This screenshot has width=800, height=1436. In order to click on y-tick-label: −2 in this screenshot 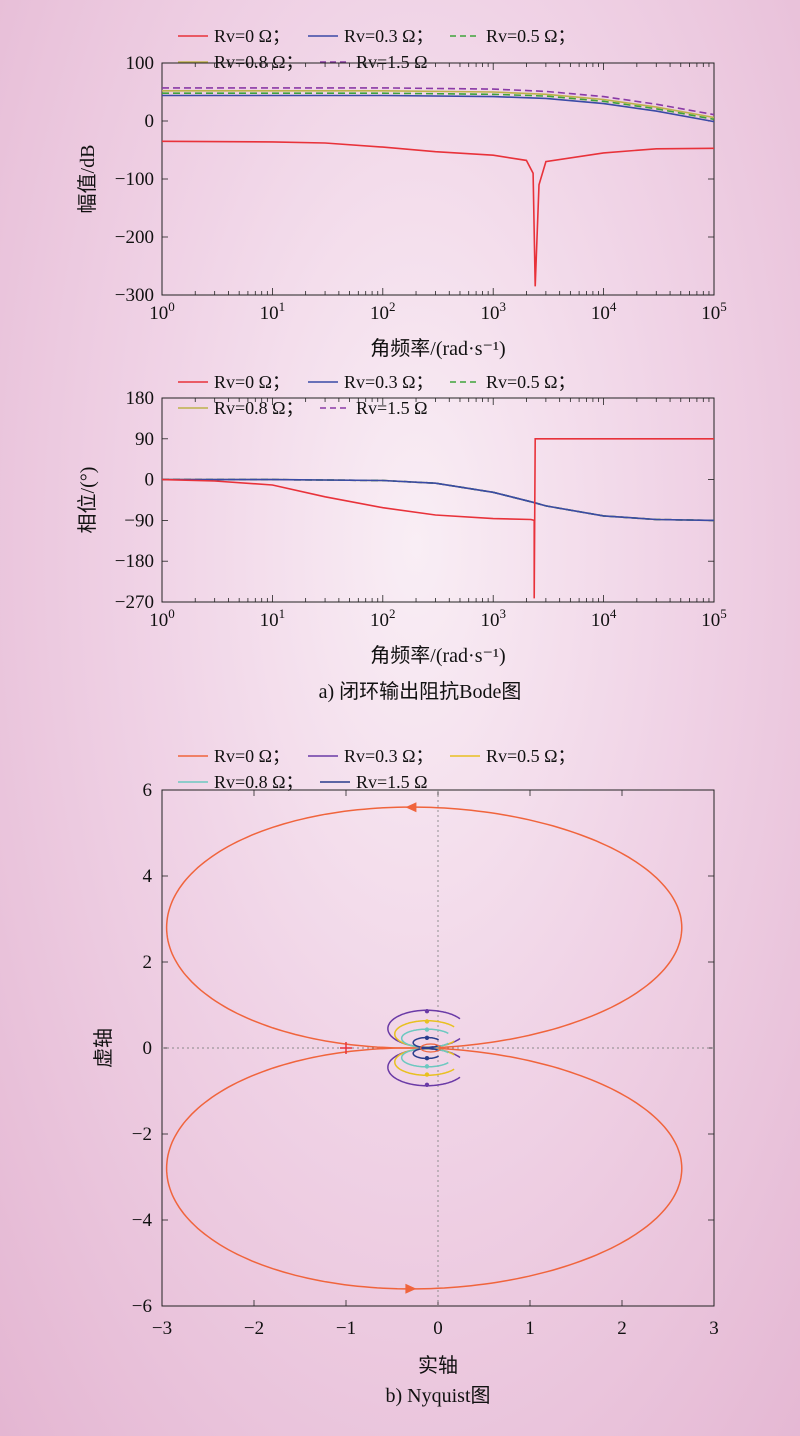, I will do `click(142, 1134)`.